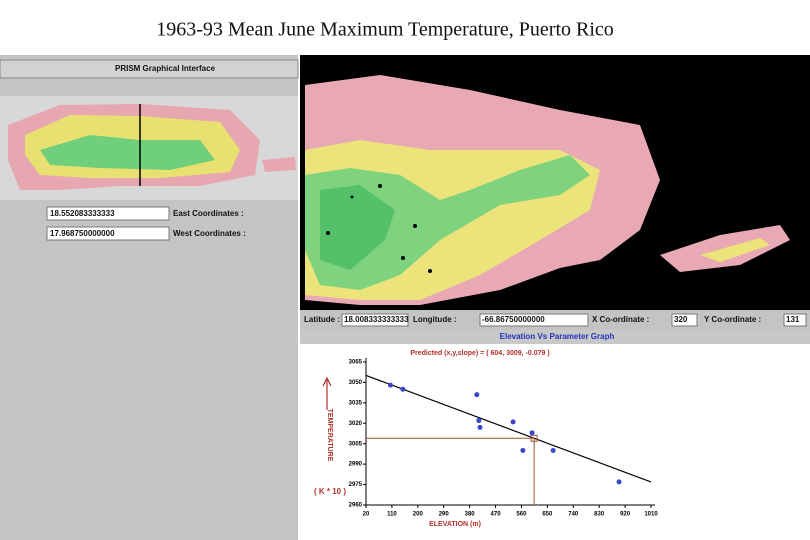  I want to click on field-label: Longitude :, so click(435, 319).